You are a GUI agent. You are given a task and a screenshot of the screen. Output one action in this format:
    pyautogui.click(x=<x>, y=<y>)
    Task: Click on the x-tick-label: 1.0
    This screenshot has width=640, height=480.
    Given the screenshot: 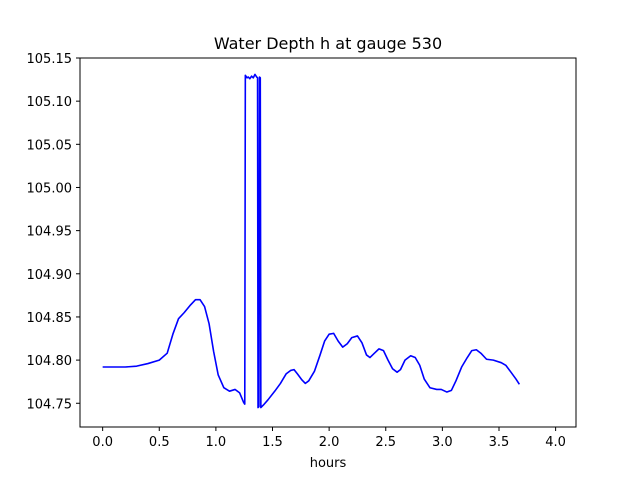 What is the action you would take?
    pyautogui.click(x=216, y=442)
    